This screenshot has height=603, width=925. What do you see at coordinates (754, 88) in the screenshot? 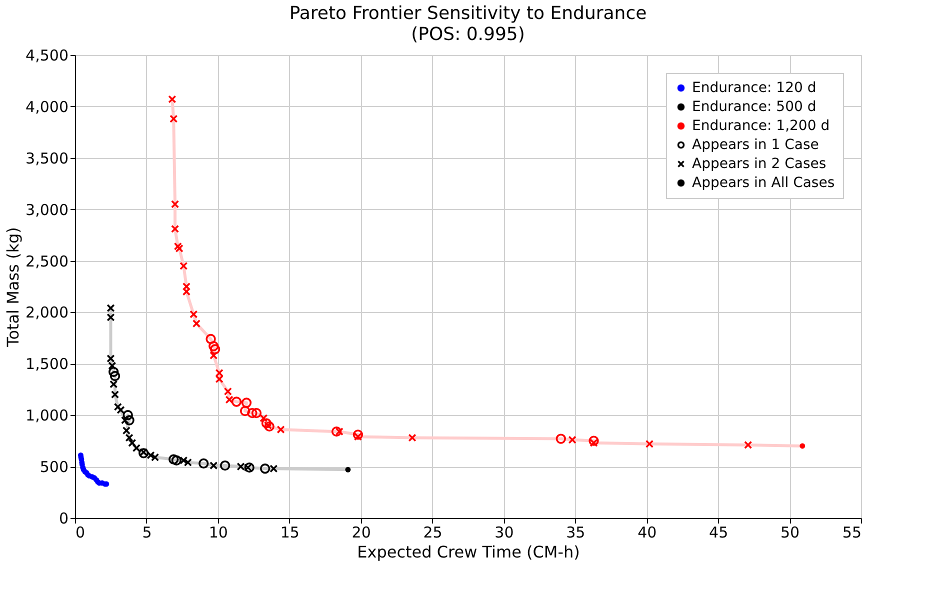
I see `legend-label: Endurance: 120 d` at bounding box center [754, 88].